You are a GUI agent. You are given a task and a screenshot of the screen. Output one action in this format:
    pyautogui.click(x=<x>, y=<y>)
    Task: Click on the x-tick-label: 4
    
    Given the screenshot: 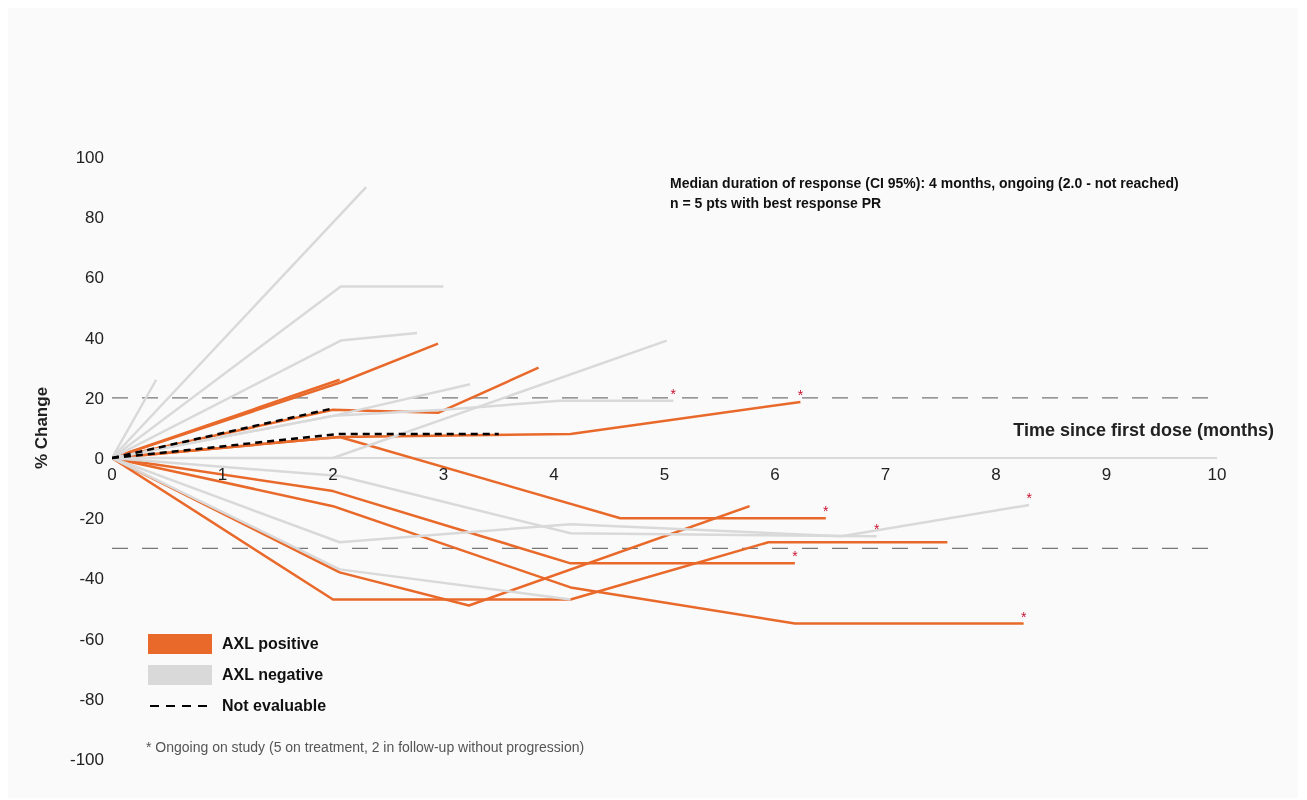 What is the action you would take?
    pyautogui.click(x=554, y=474)
    